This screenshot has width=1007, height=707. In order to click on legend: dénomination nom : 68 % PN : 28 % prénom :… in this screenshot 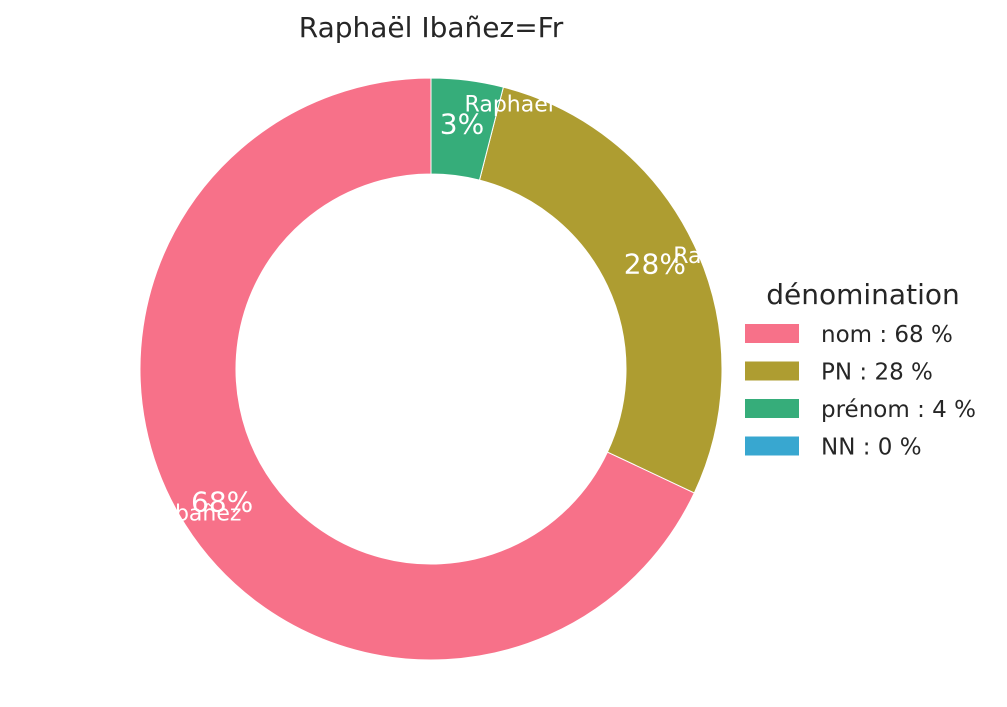, I will do `click(860, 369)`.